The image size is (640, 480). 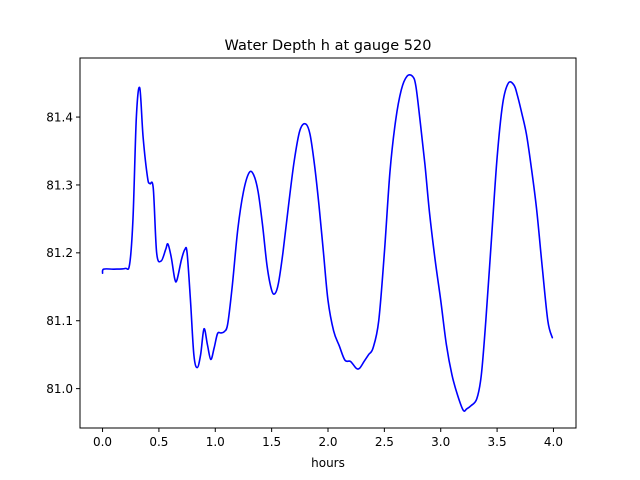 What do you see at coordinates (215, 442) in the screenshot?
I see `x-tick-label: 1.0` at bounding box center [215, 442].